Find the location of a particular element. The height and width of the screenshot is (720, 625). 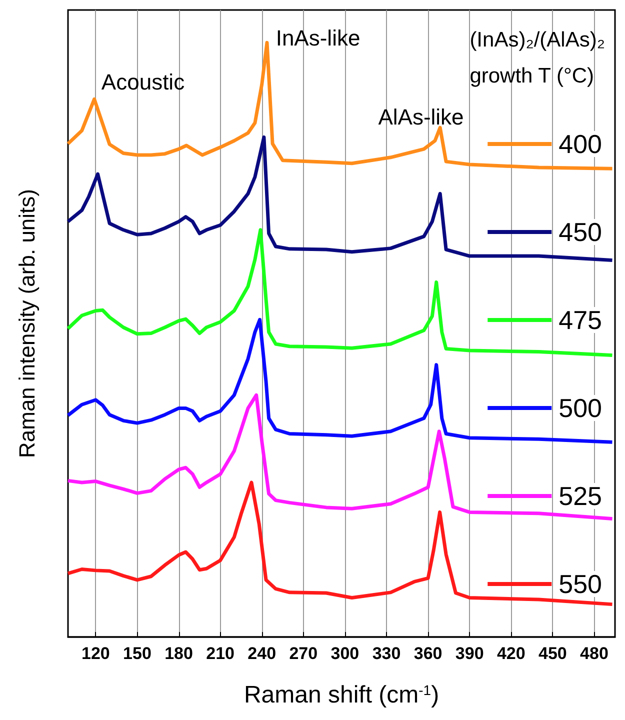

x-tick-label: 330 is located at coordinates (386, 653).